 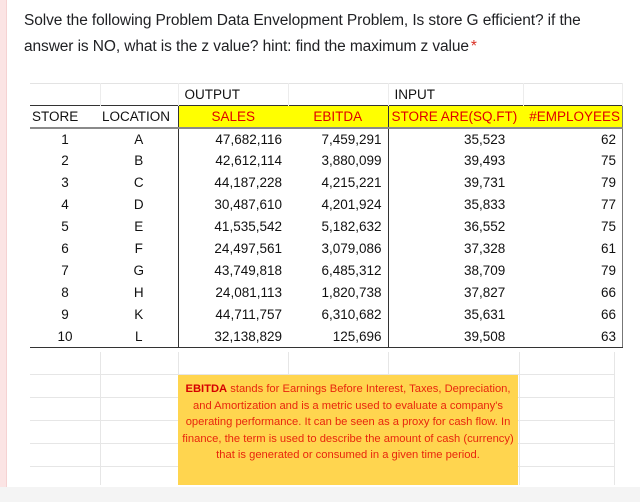 I want to click on cell-store: 6, so click(x=65, y=248).